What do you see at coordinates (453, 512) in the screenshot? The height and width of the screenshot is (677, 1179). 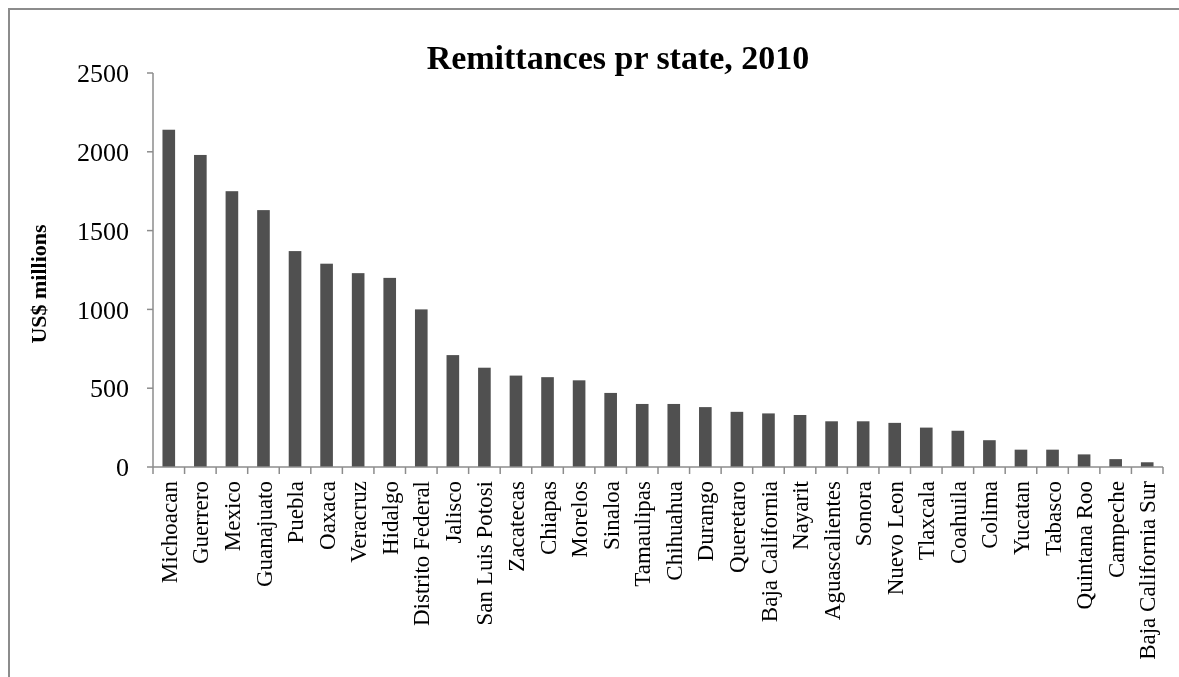 I see `x-tick-label: Jalisco` at bounding box center [453, 512].